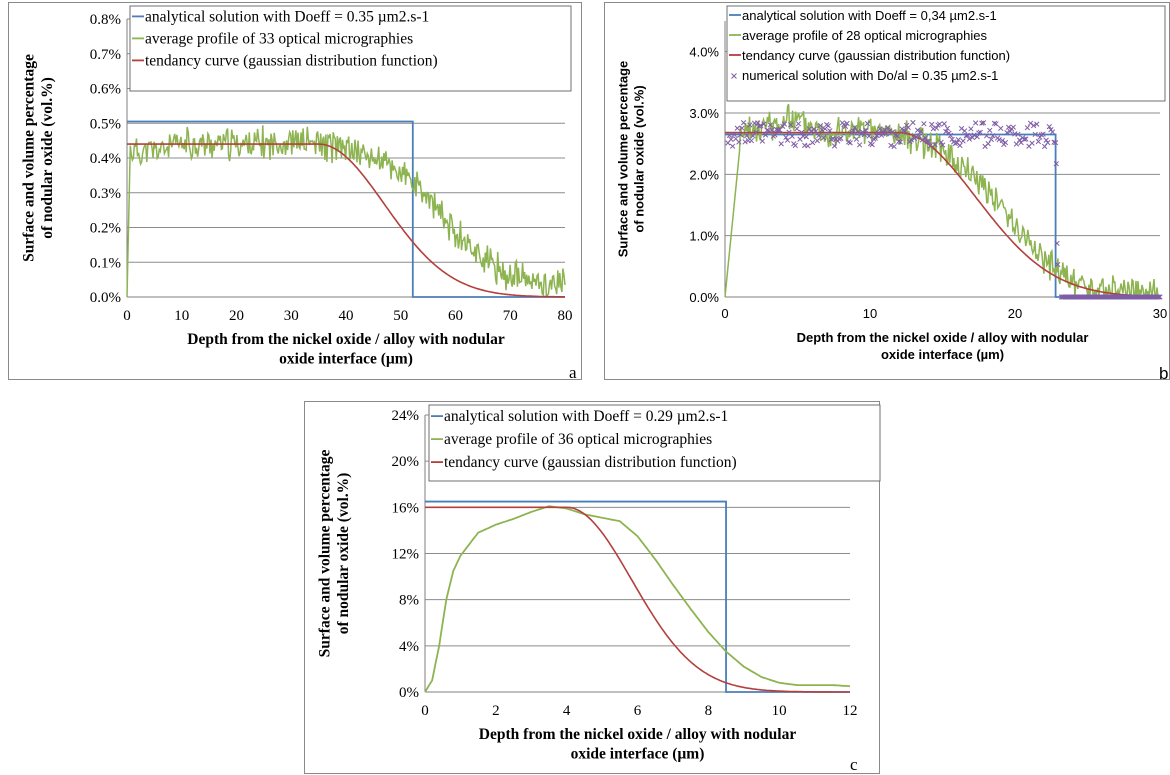 This screenshot has height=775, width=1170. I want to click on y-tick-label-b: 3.0%, so click(704, 113).